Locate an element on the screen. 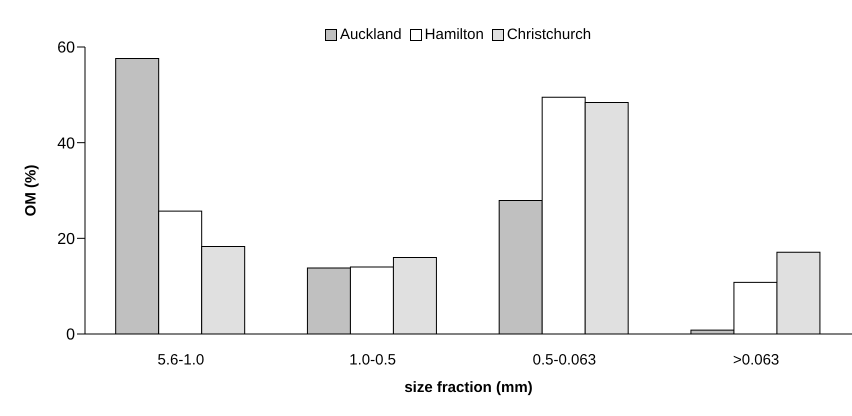 The height and width of the screenshot is (416, 852). y-tick-label: 0 is located at coordinates (71, 335).